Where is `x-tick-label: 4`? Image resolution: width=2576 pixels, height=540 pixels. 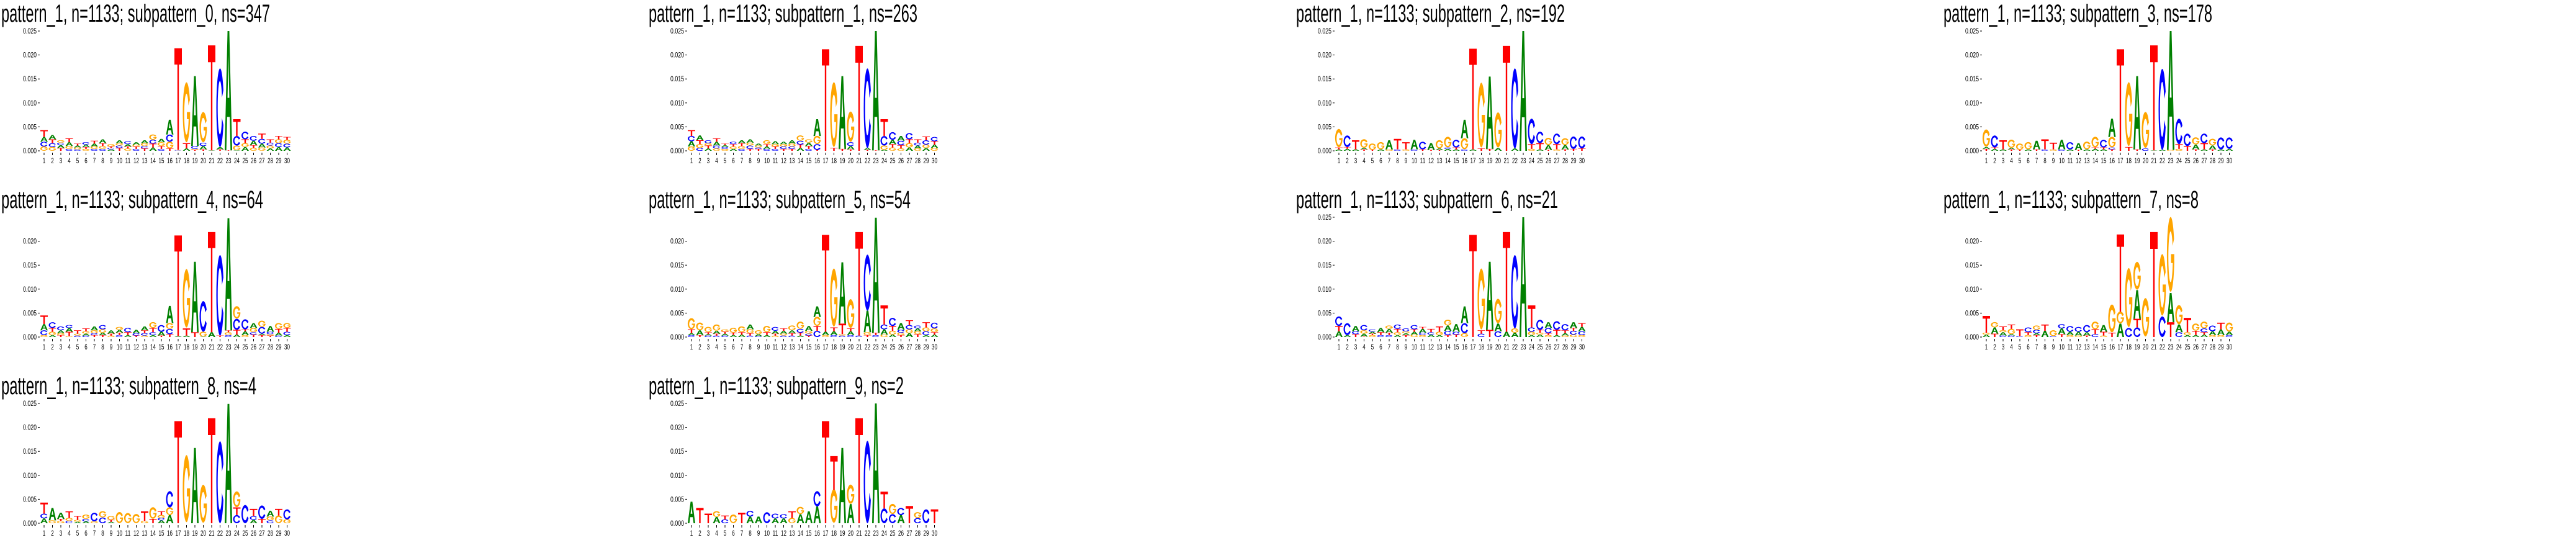
x-tick-label: 4 is located at coordinates (2011, 160).